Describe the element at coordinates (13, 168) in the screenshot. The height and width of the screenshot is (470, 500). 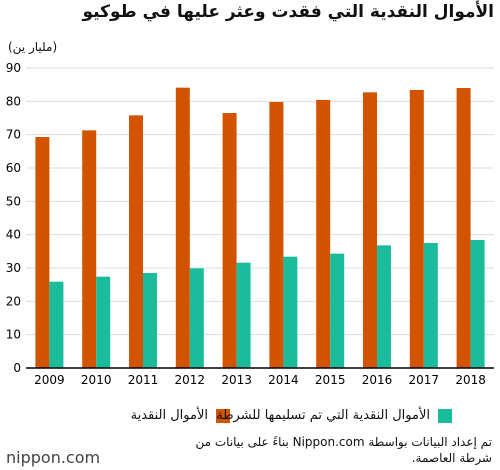
I see `y-tick-label: 60` at that location.